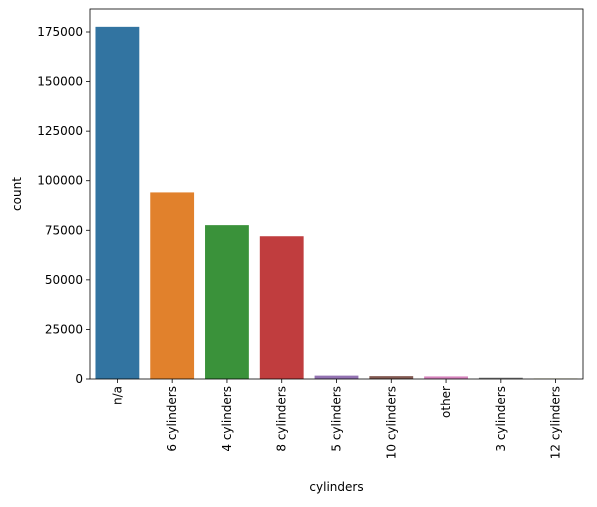 This screenshot has width=597, height=507. I want to click on y-tick-label: 25000, so click(64, 329).